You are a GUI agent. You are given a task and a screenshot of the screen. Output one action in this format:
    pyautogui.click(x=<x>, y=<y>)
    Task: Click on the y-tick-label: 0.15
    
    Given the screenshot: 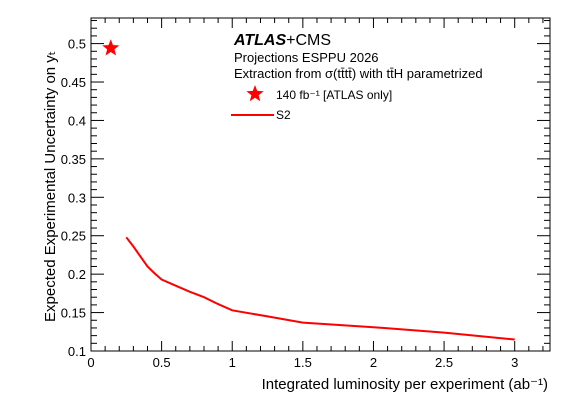 What is the action you would take?
    pyautogui.click(x=73, y=313)
    